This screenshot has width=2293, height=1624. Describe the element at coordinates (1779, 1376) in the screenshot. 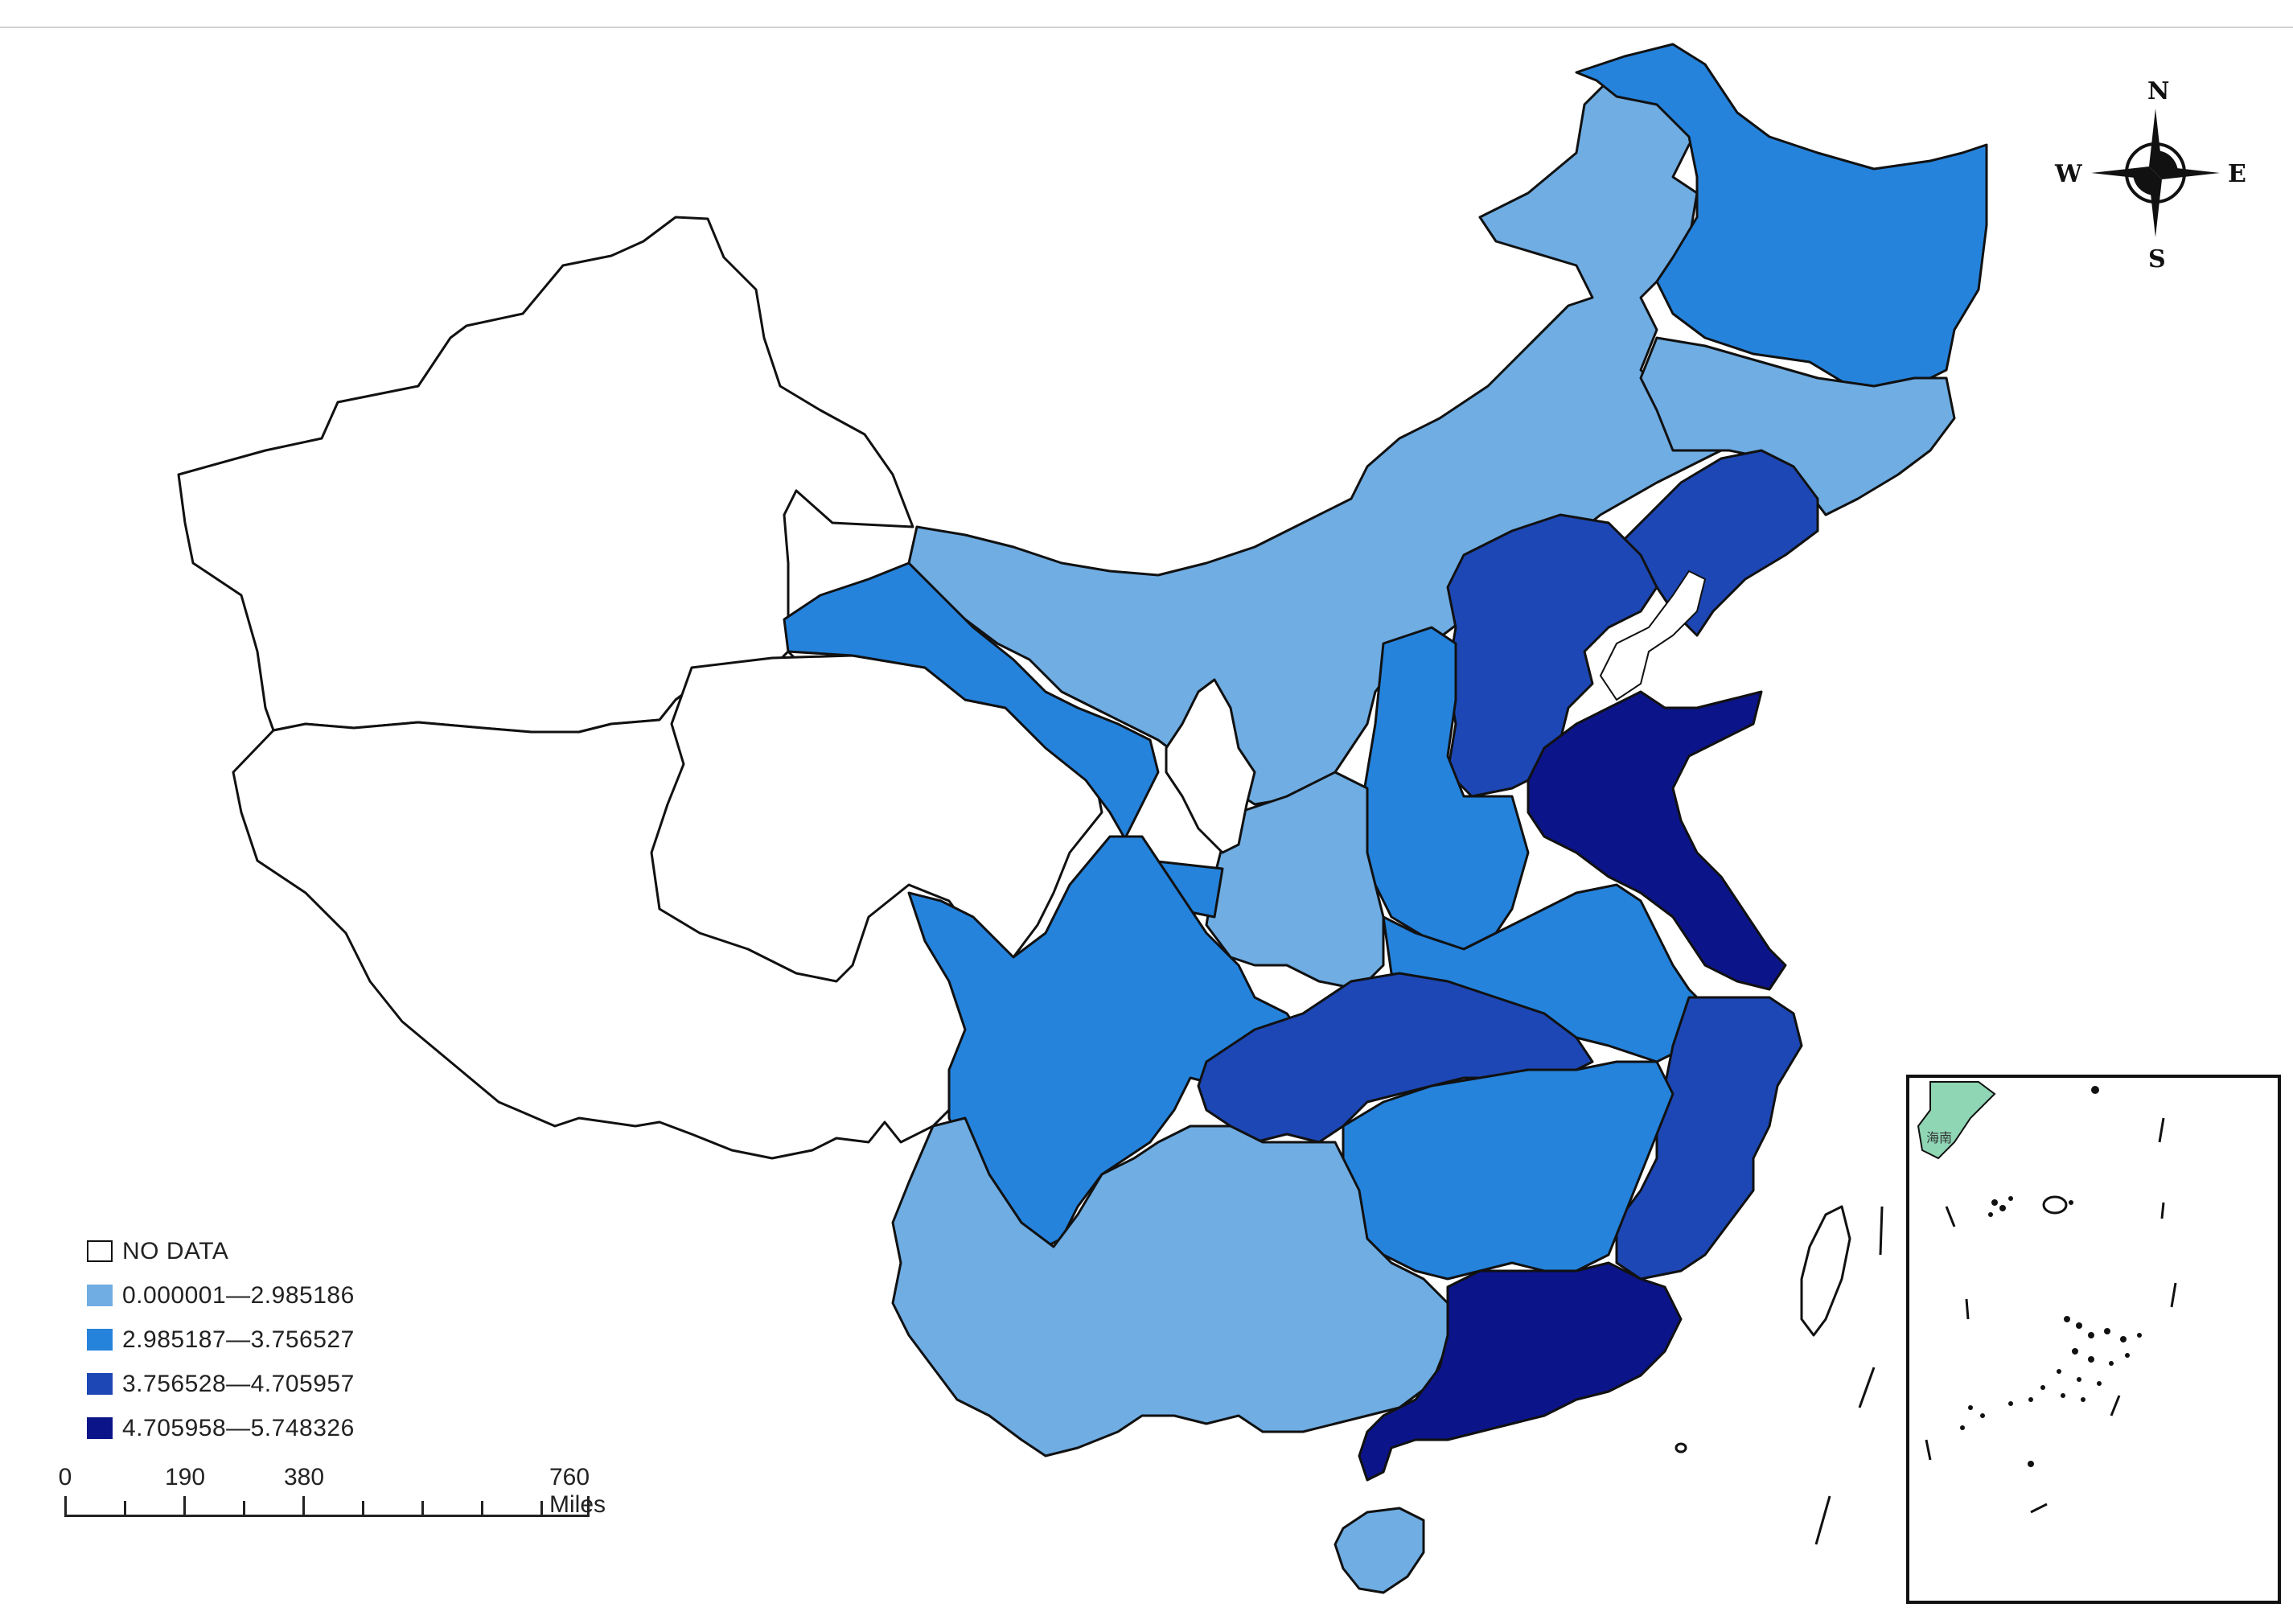

I see `offshore-marks` at that location.